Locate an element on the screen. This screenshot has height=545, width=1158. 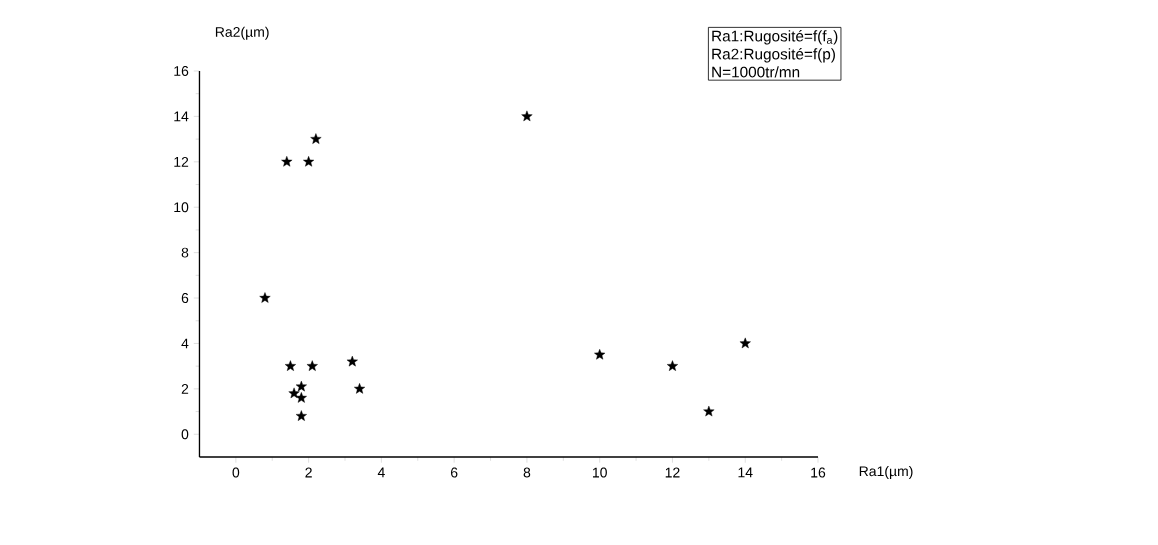
x-tick-label: 14 is located at coordinates (745, 472).